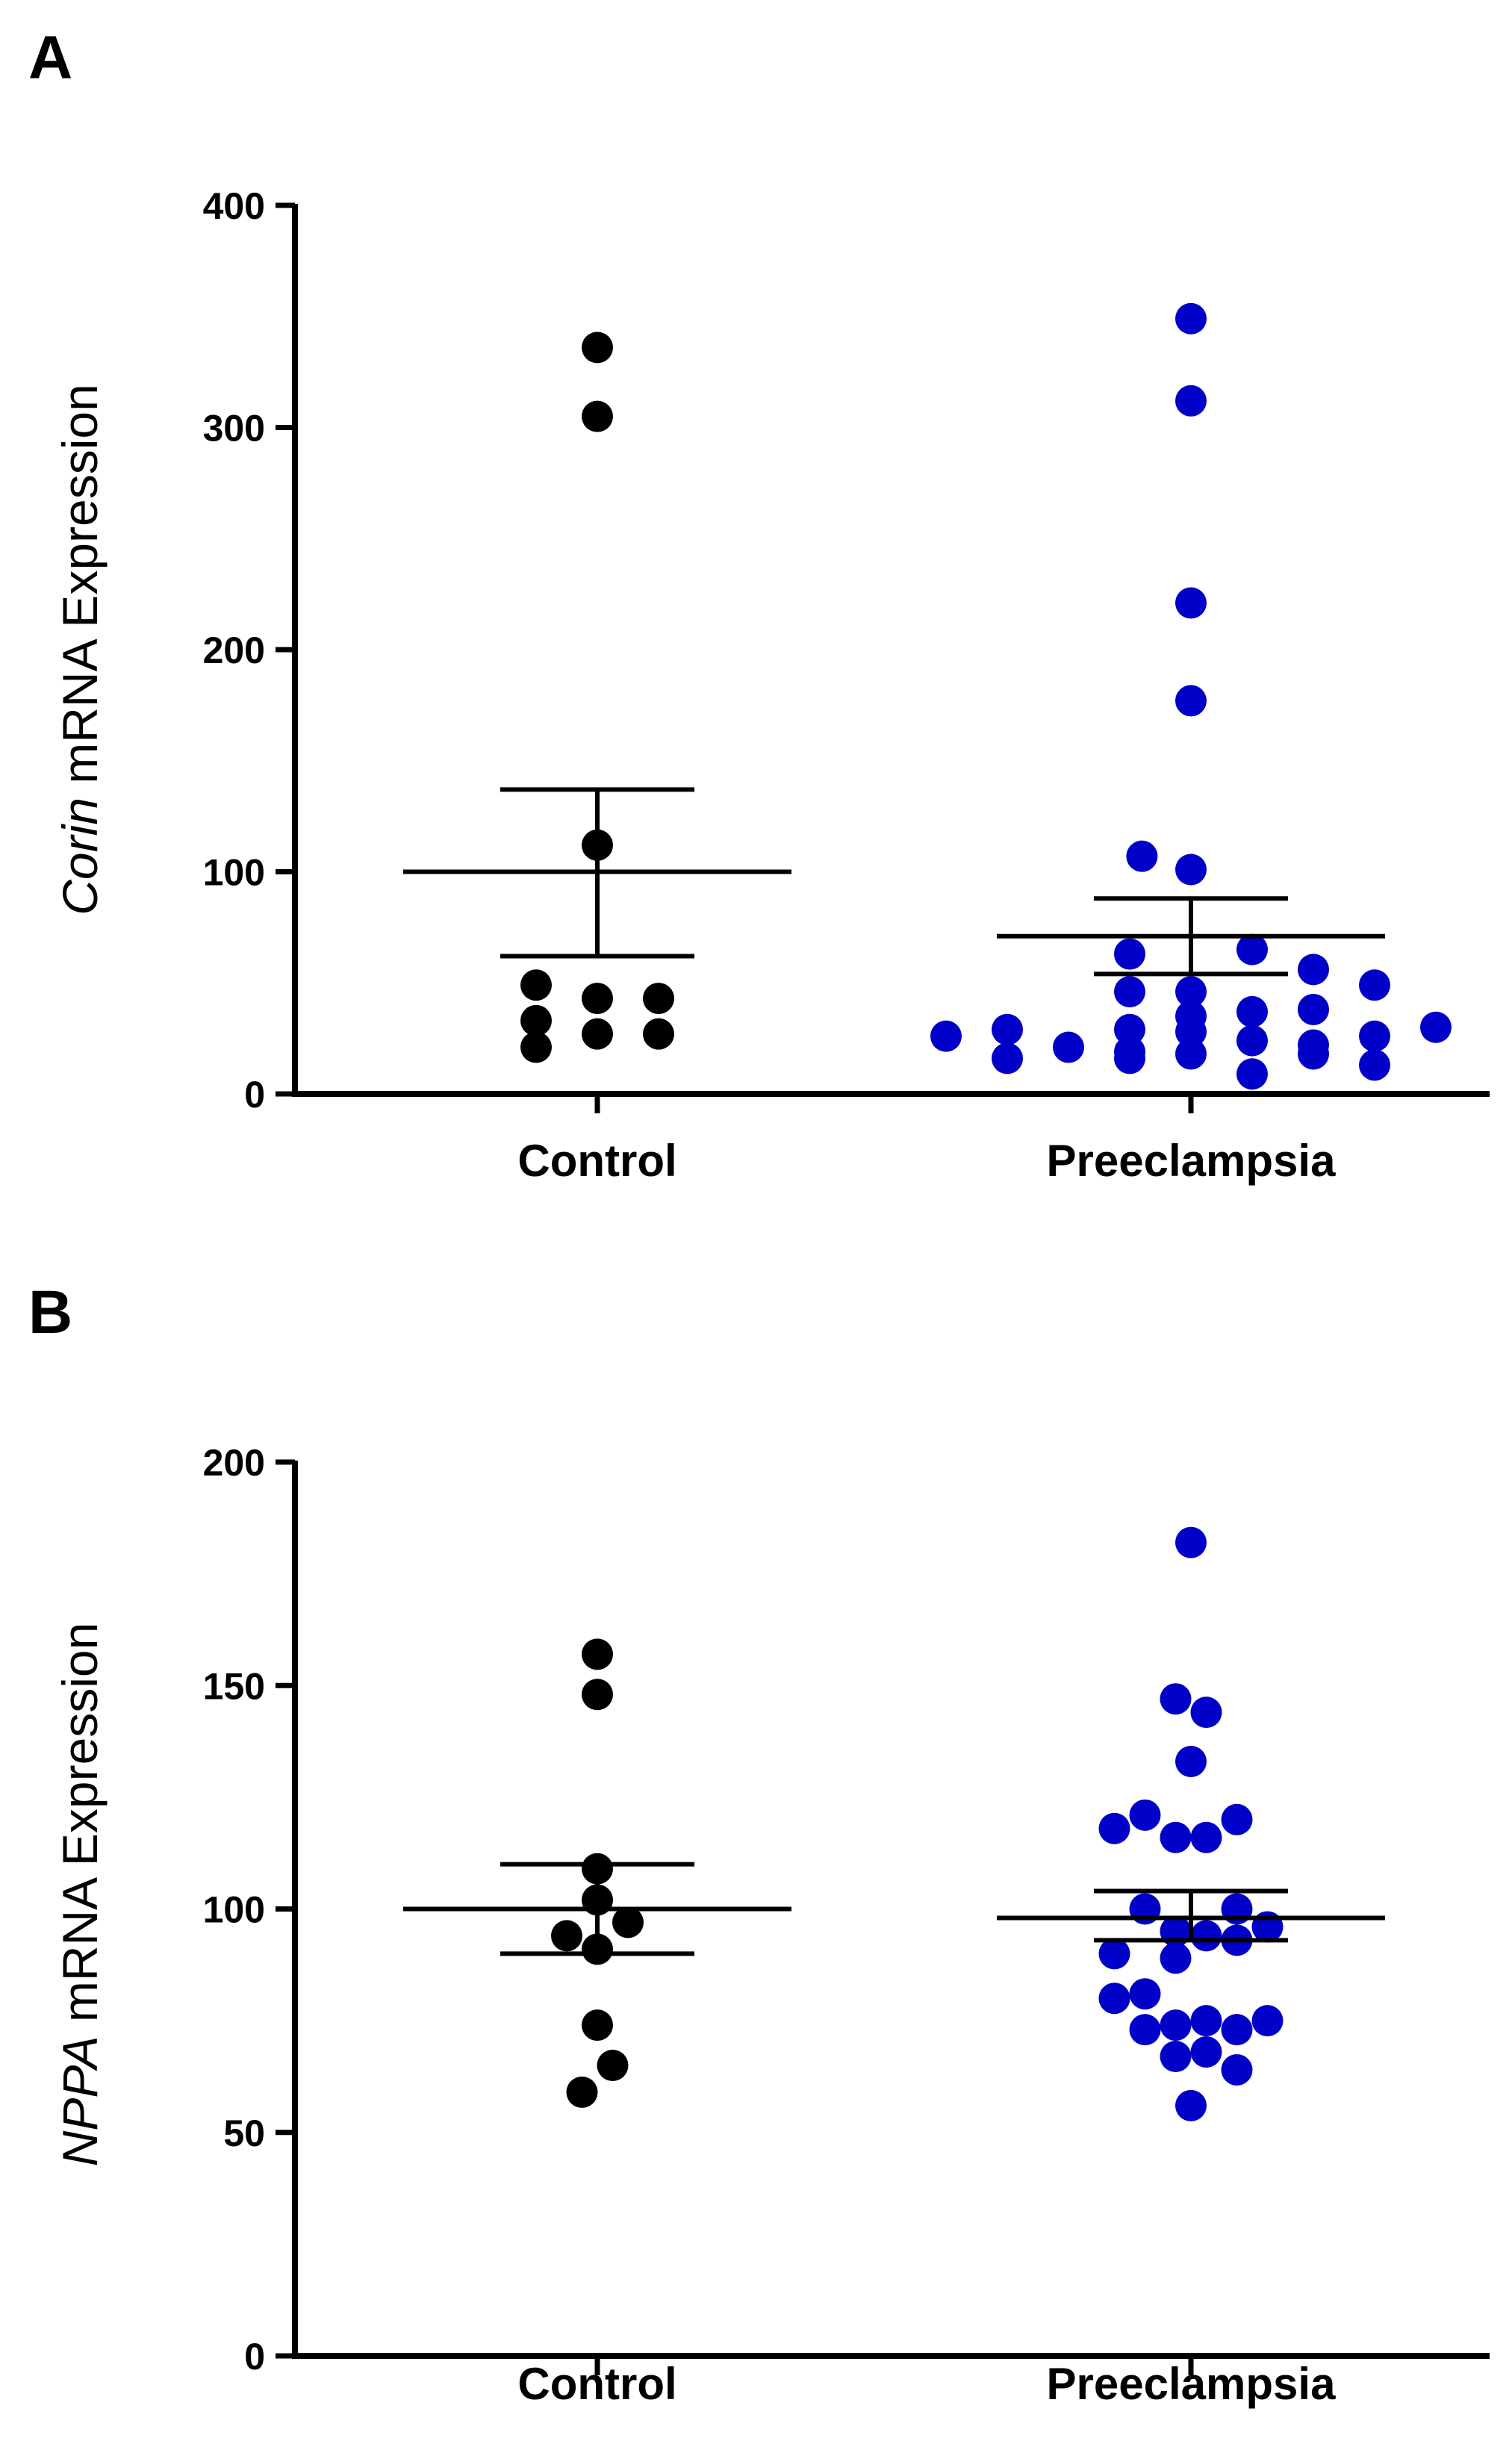 The height and width of the screenshot is (2441, 1512). Describe the element at coordinates (234, 206) in the screenshot. I see `y-tick-label: 400` at that location.